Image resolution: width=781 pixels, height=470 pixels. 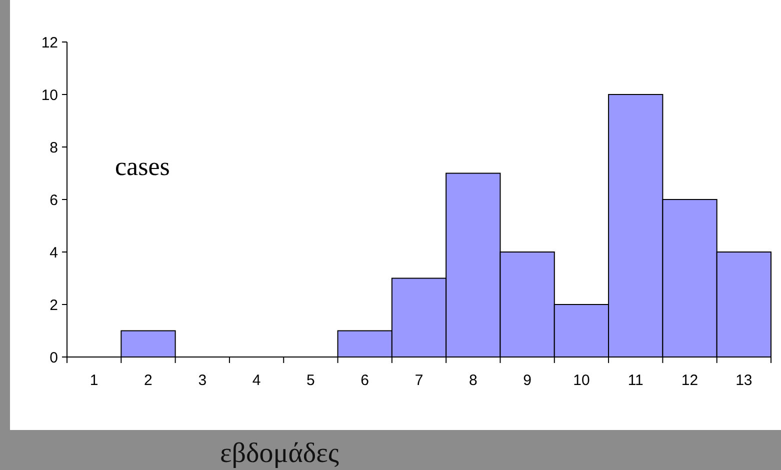 What do you see at coordinates (310, 380) in the screenshot?
I see `x-tick-label: 5` at bounding box center [310, 380].